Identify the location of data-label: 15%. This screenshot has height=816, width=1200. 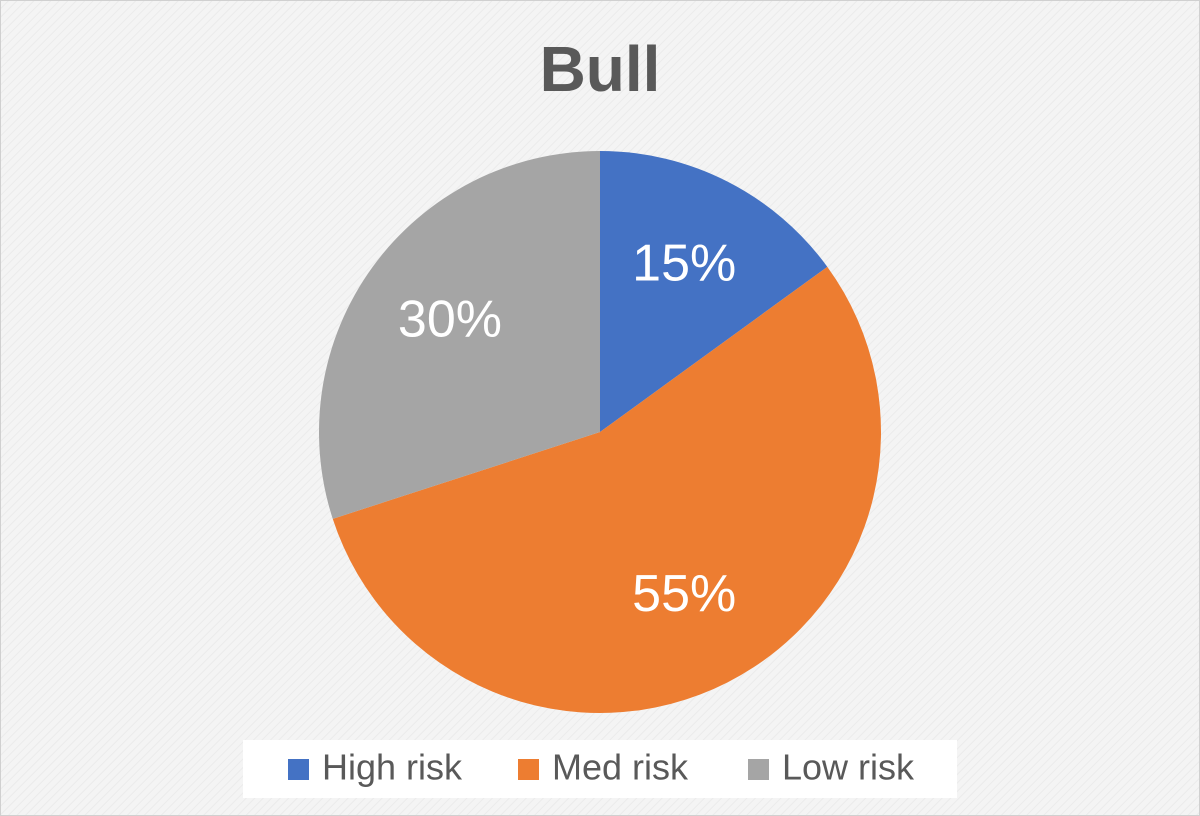
(684, 263).